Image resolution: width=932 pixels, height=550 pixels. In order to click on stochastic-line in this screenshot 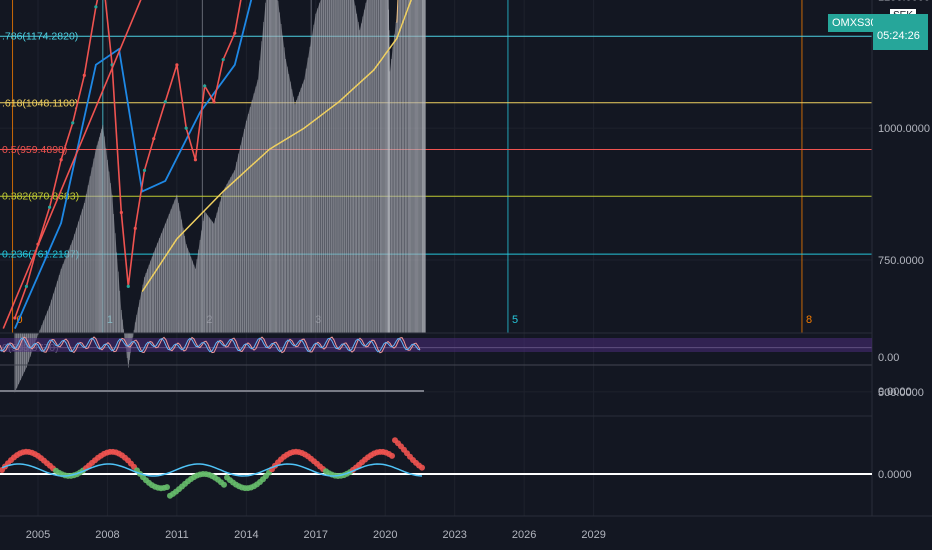, I will do `click(210, 345)`.